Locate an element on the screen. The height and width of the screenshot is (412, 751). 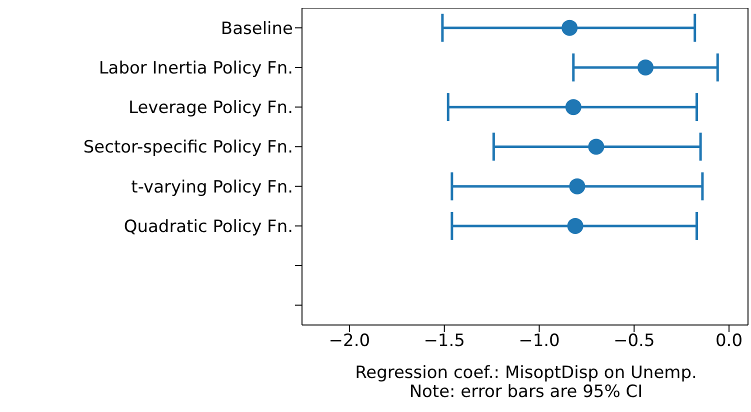
y-tick-label: Leverage Policy Fn. is located at coordinates (210, 108).